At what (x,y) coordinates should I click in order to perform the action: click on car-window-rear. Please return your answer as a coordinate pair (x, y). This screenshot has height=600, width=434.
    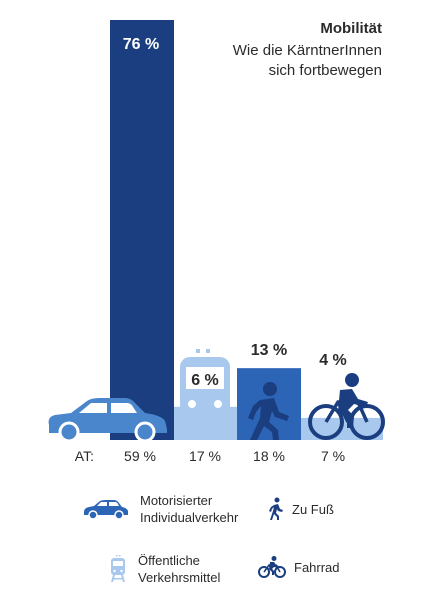
    Looking at the image, I should click on (124, 408).